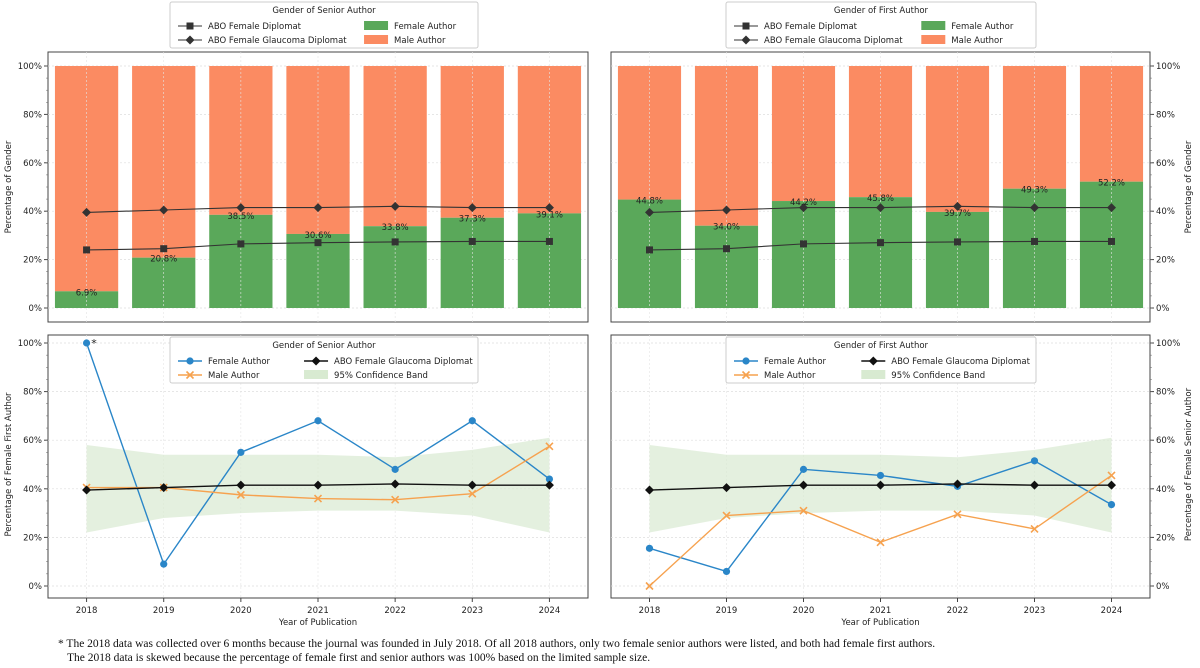  Describe the element at coordinates (87, 611) in the screenshot. I see `senior-line-xtick-label: 2018` at that location.